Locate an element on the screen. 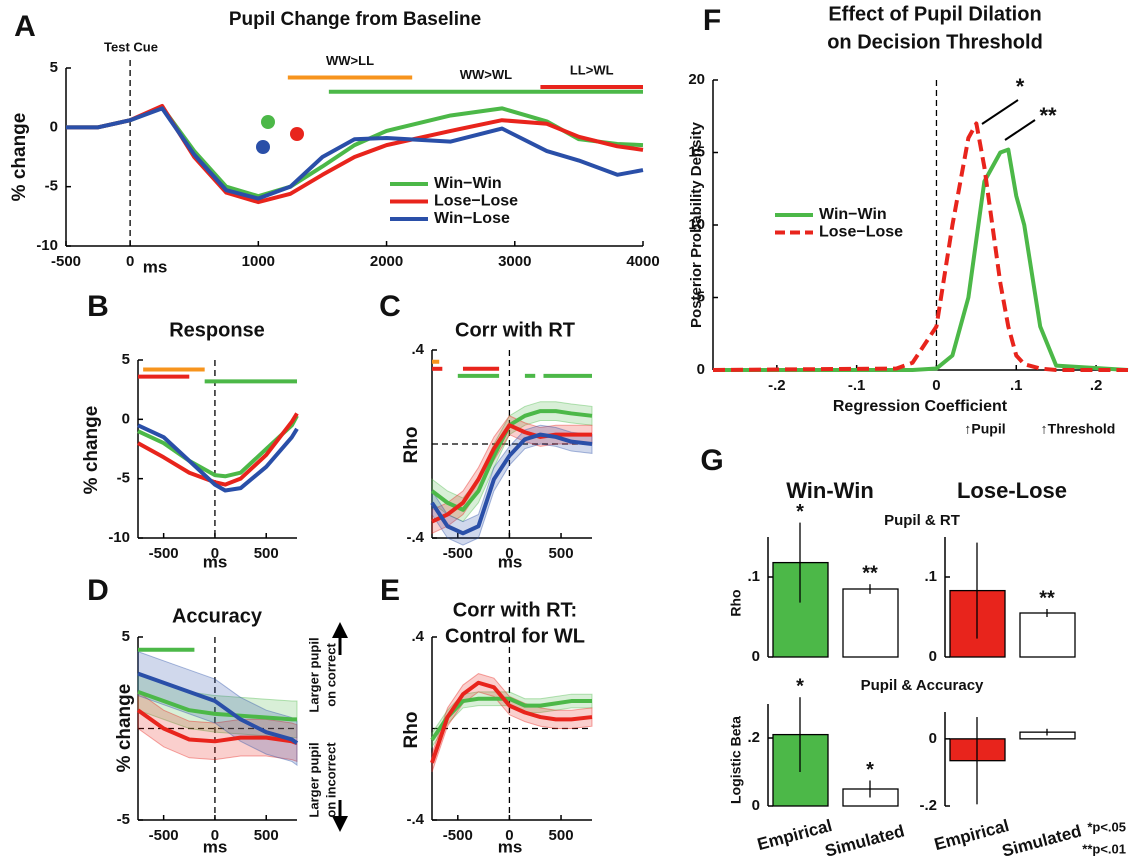 The width and height of the screenshot is (1132, 859). y-tick-label: -.4 is located at coordinates (415, 537).